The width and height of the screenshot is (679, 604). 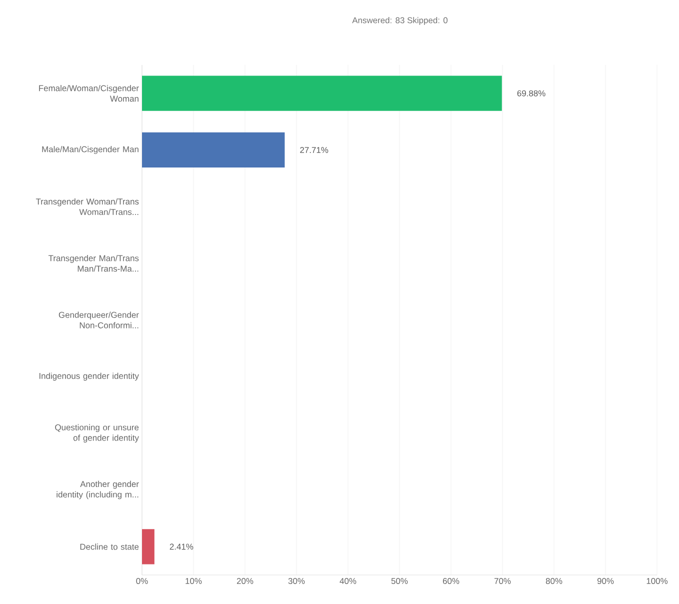 I want to click on y-tick-label: Male/Man/Cisgender Man, so click(x=90, y=150).